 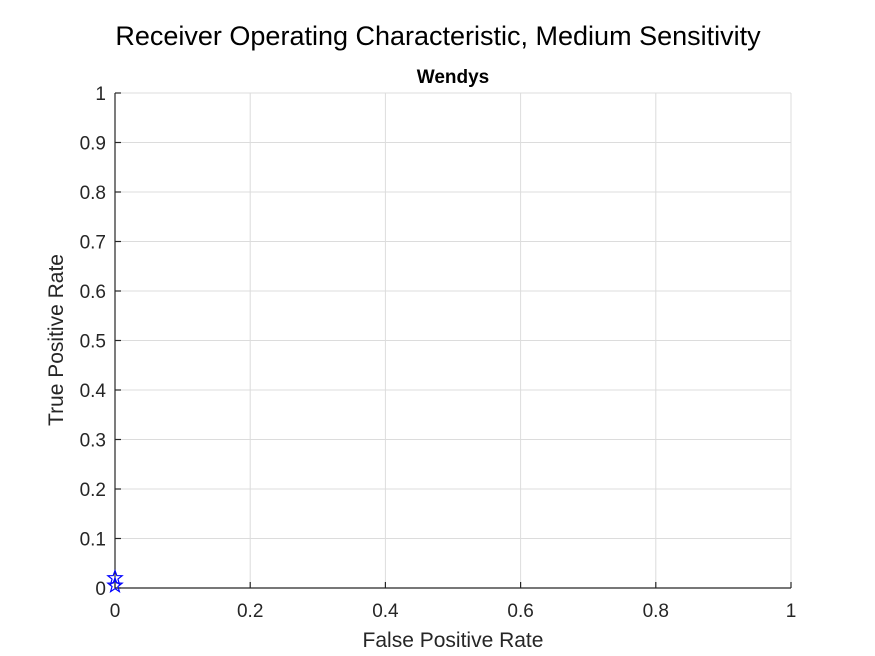 I want to click on y-tick-label: 0, so click(x=100, y=589).